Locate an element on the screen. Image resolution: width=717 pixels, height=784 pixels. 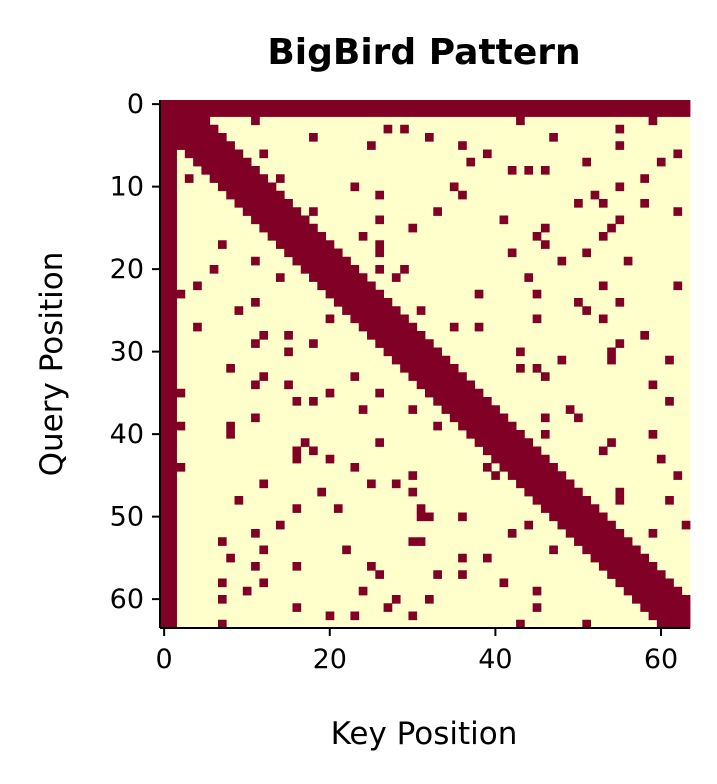
x-axis-label: Key Position is located at coordinates (424, 734).